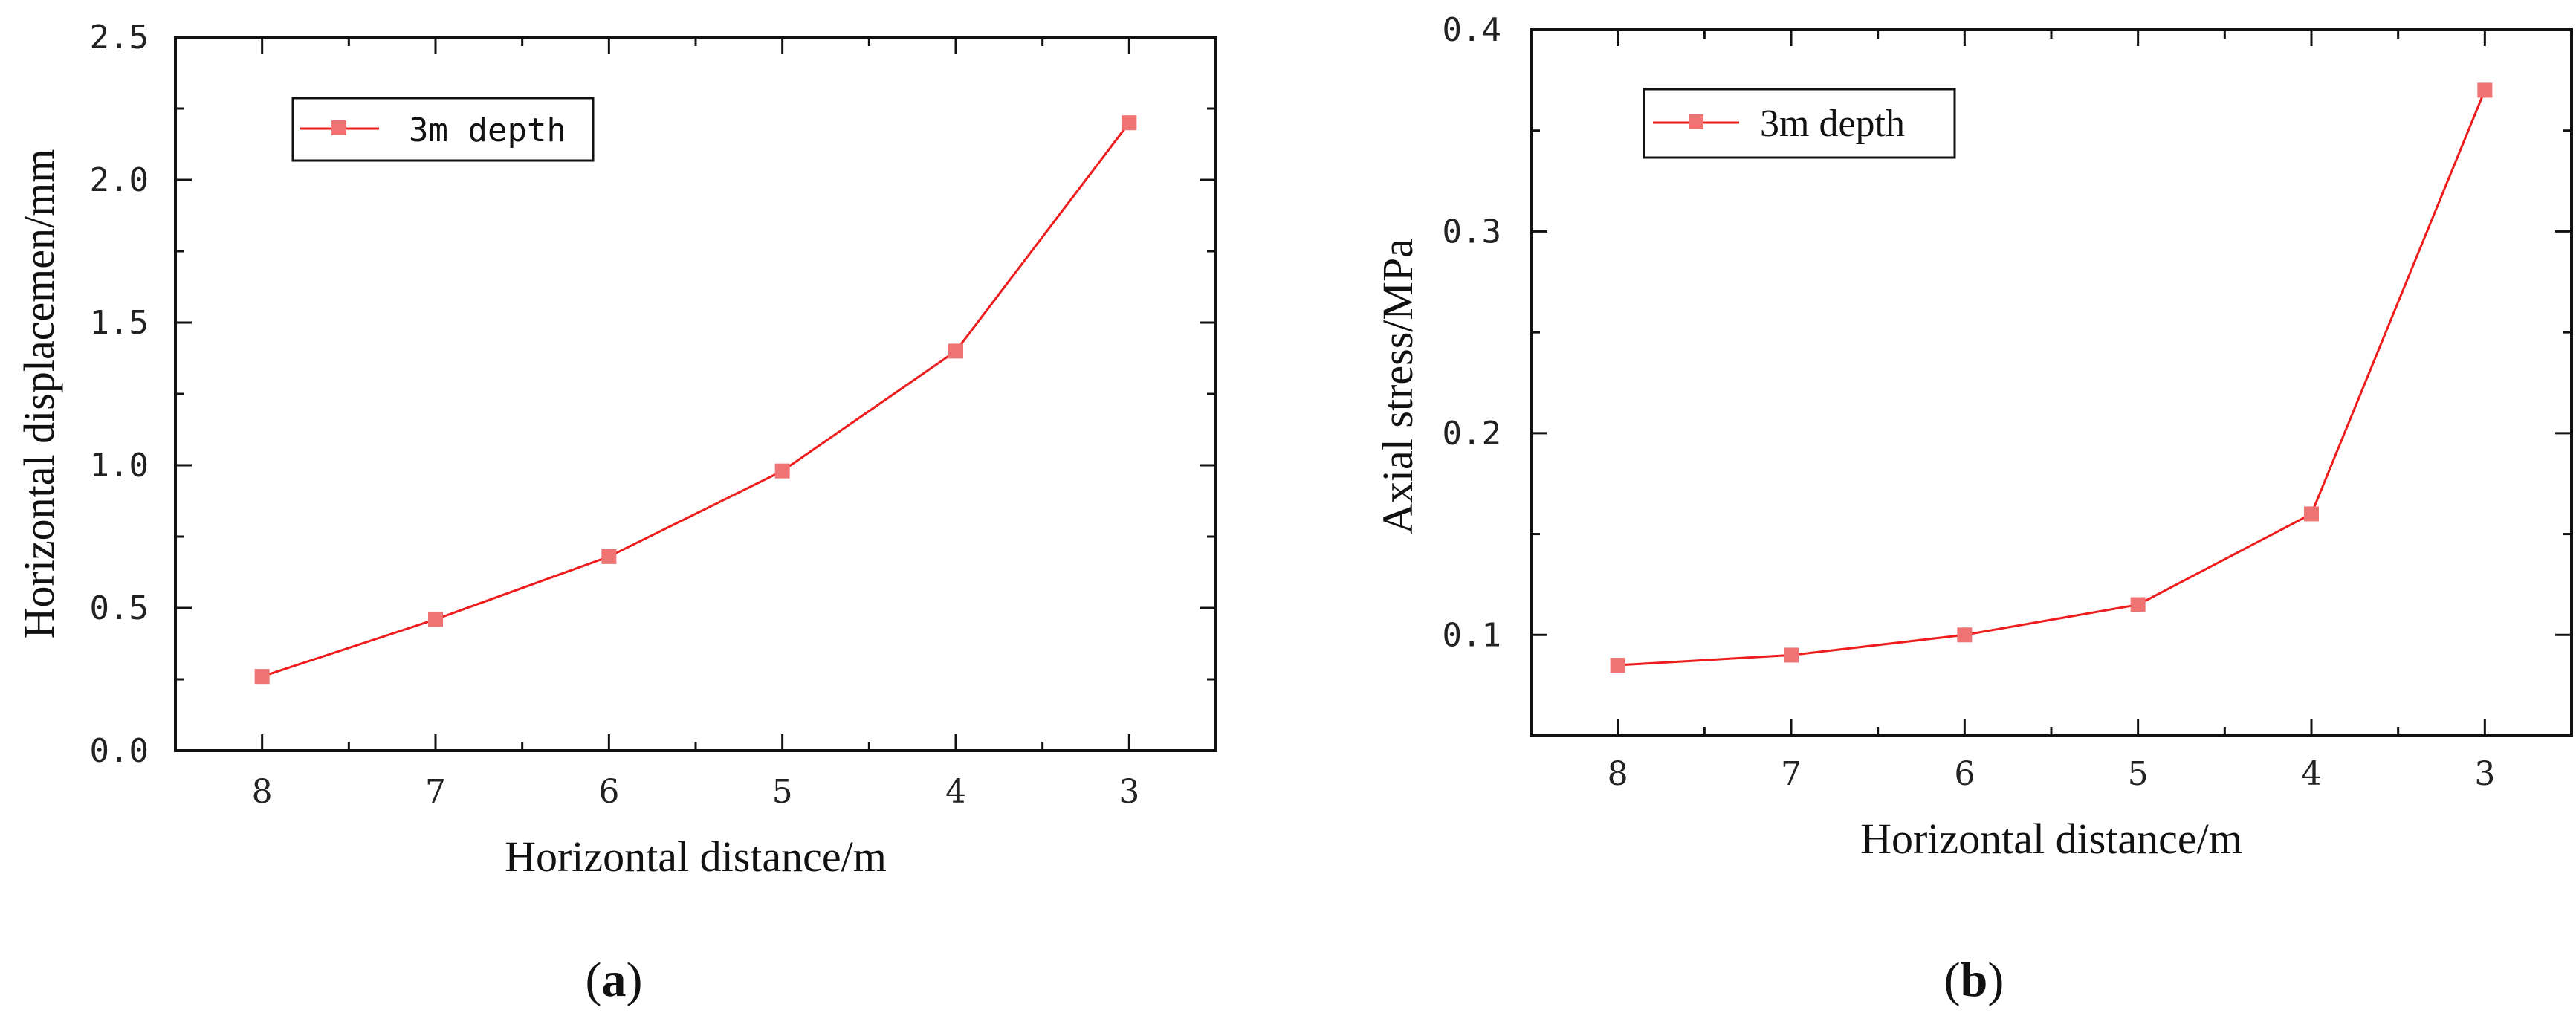  What do you see at coordinates (1472, 231) in the screenshot?
I see `chart-b-y-tick-label: 0.3` at bounding box center [1472, 231].